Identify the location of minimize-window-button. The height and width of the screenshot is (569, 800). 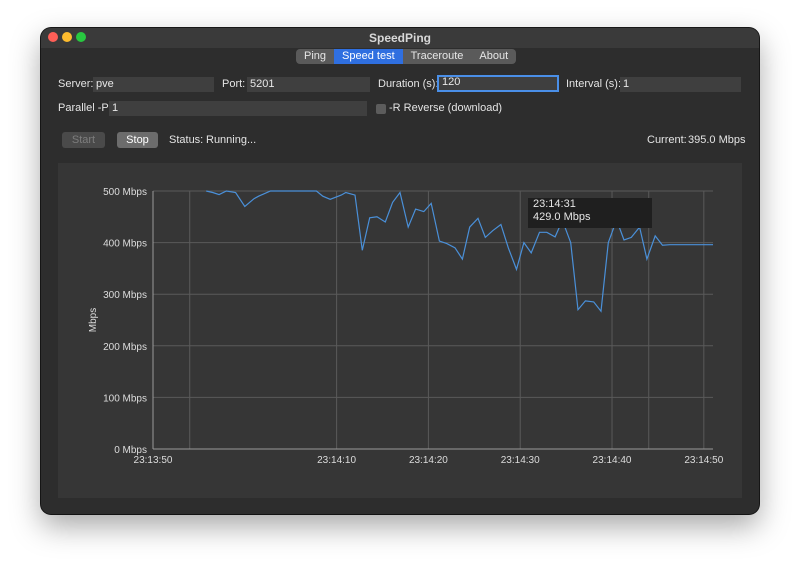
(67, 37).